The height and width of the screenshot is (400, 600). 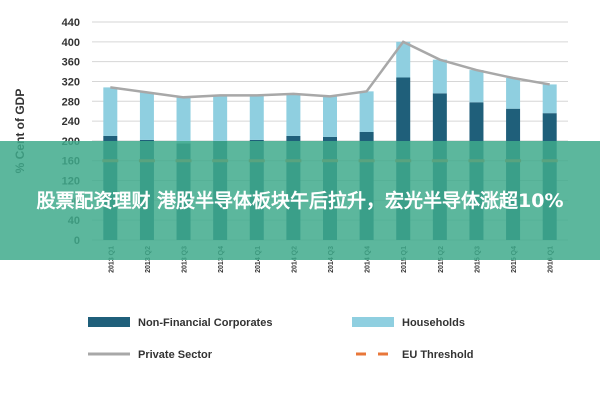 What do you see at coordinates (438, 355) in the screenshot?
I see `legend-label-eu-threshold: EU Threshold` at bounding box center [438, 355].